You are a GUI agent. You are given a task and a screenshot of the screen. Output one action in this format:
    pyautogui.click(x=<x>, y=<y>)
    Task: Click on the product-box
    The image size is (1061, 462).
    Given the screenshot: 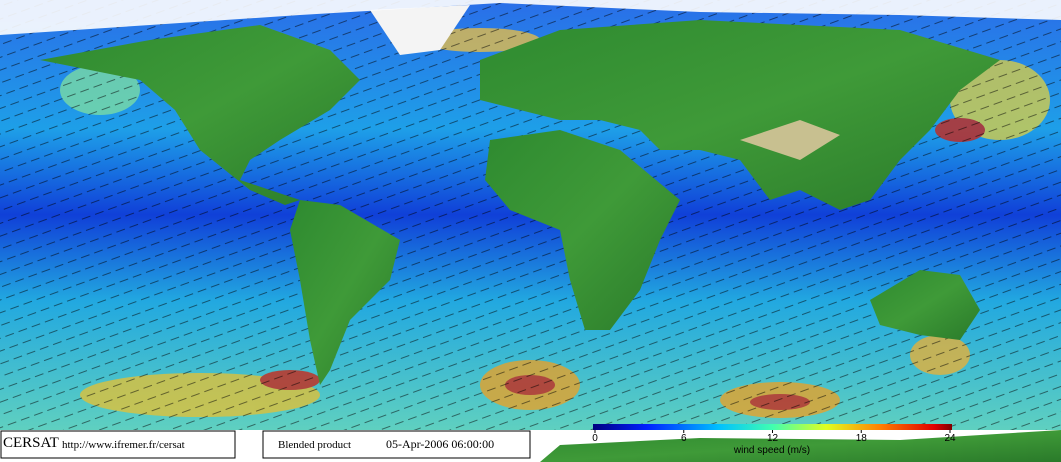 What is the action you would take?
    pyautogui.click(x=396, y=444)
    